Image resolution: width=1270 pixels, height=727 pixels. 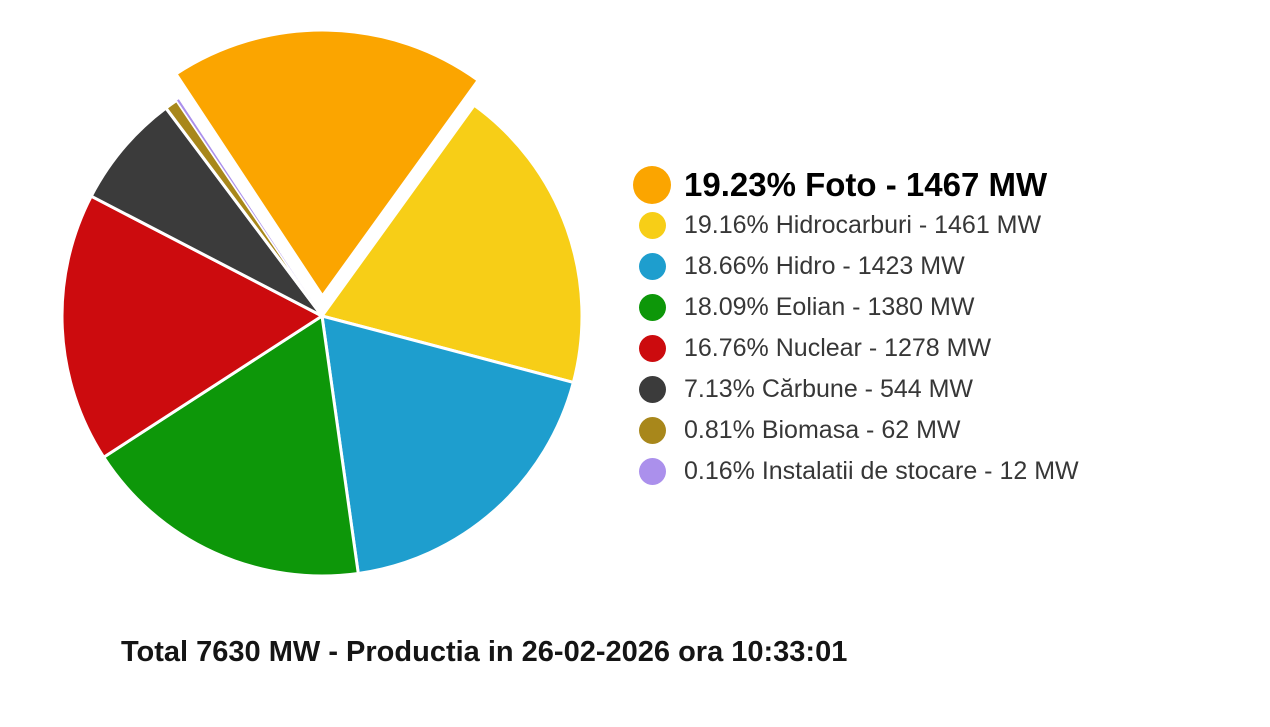 I want to click on legend-item-instalatii-de-stocare: 0.16% Instalatii de stocare - 12 MW, so click(x=854, y=471).